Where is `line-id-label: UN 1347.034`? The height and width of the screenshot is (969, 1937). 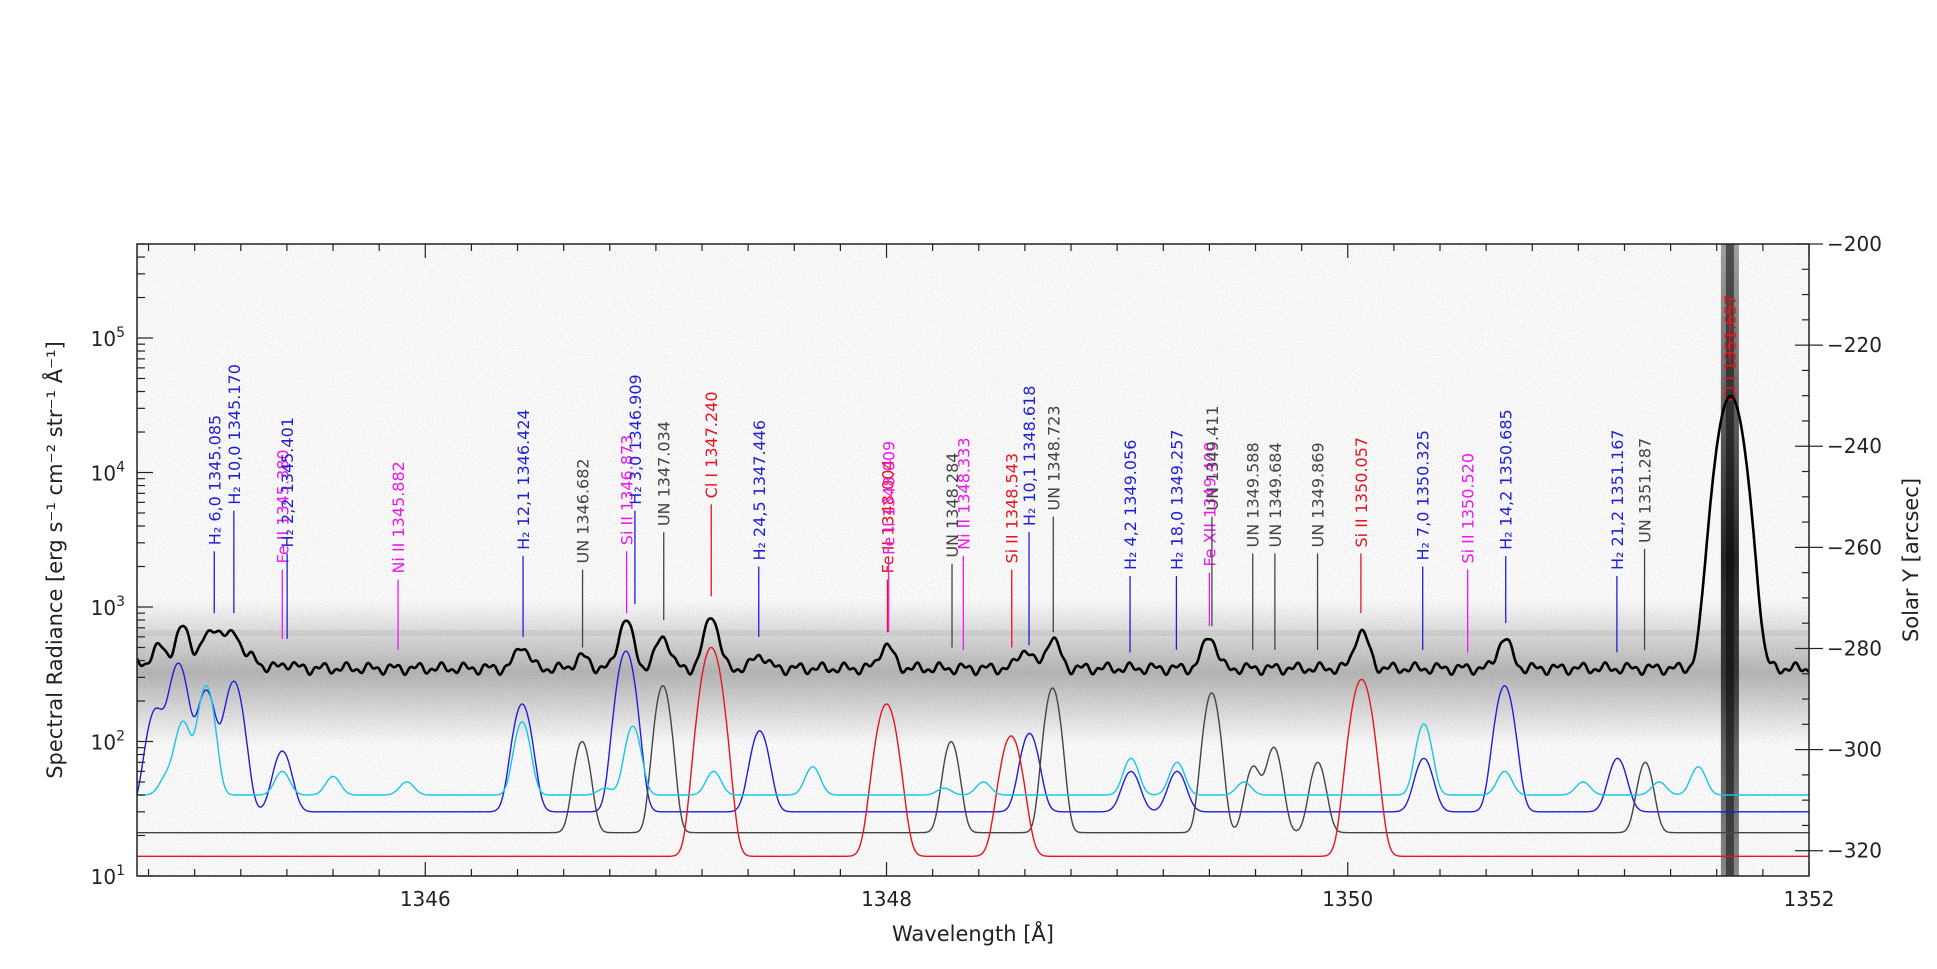 line-id-label: UN 1347.034 is located at coordinates (664, 473).